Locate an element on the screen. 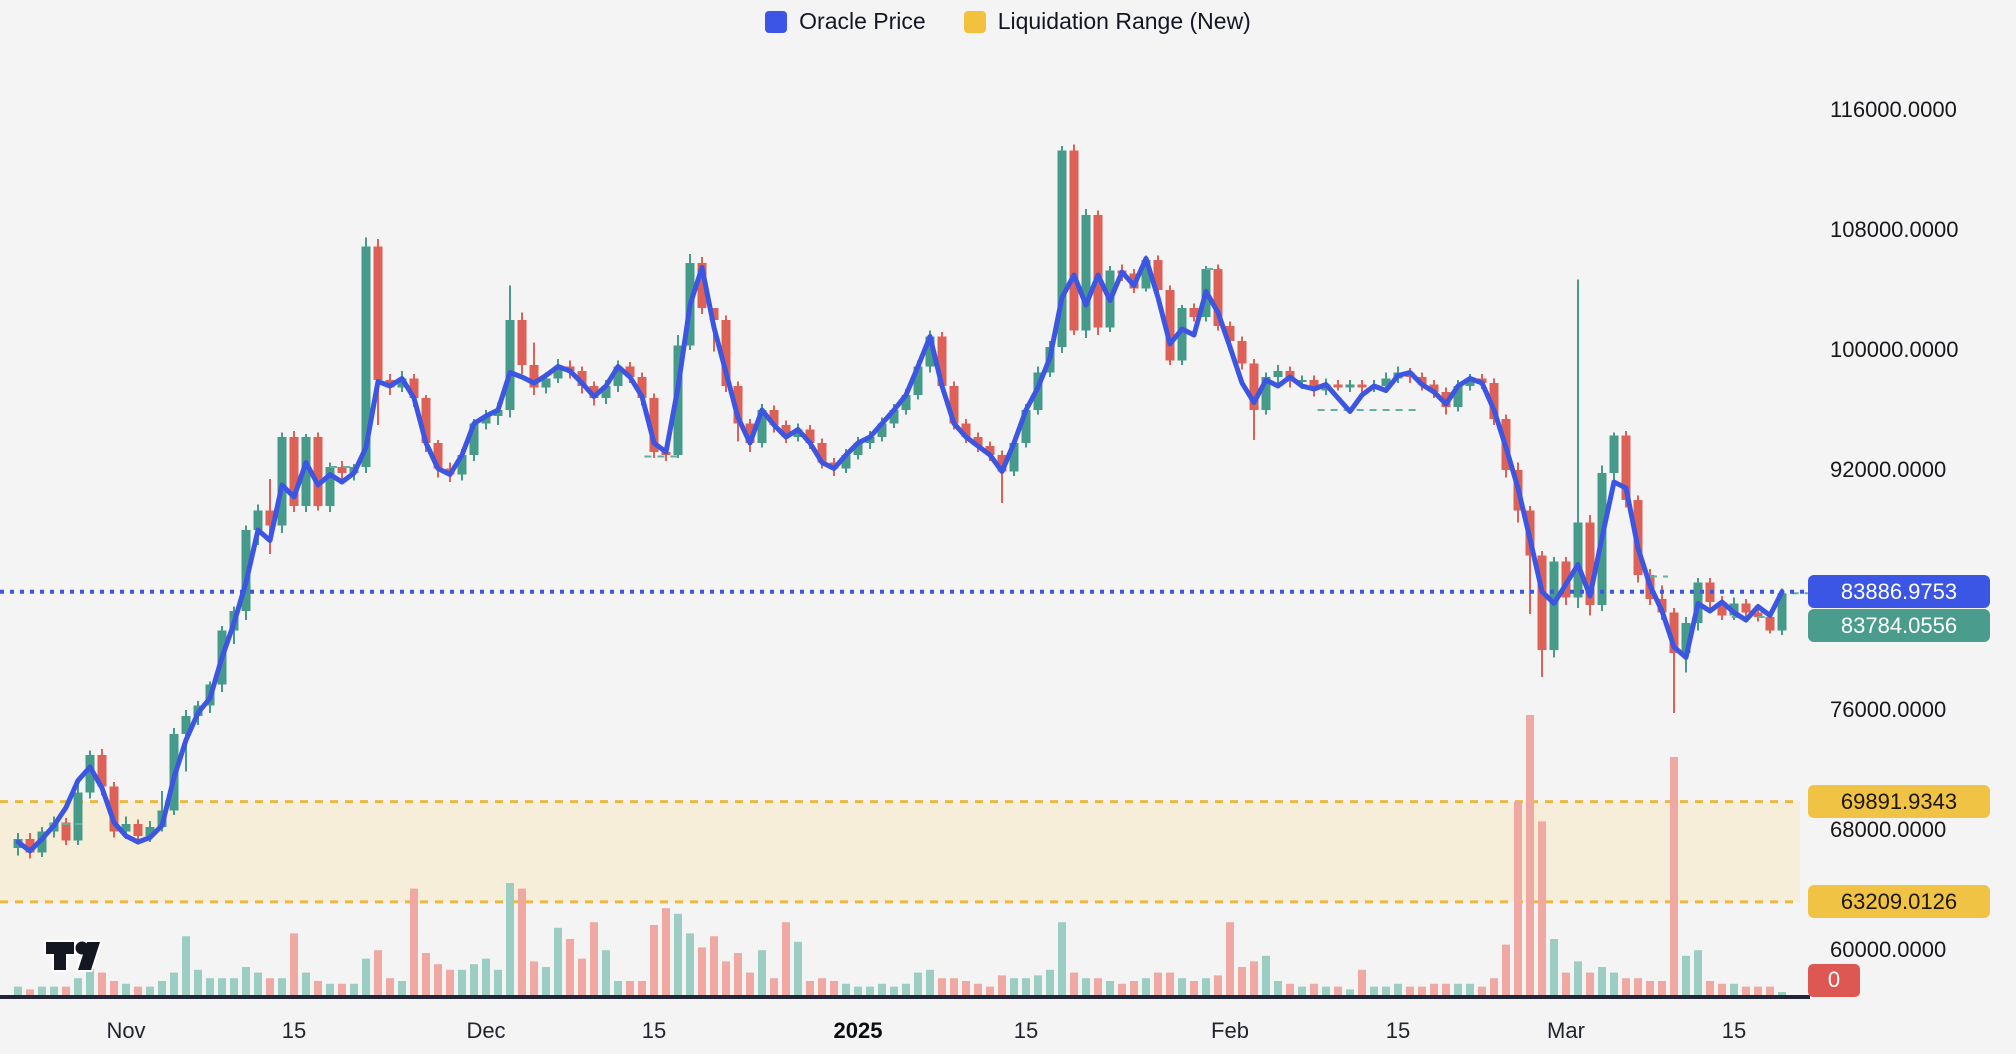 This screenshot has width=2016, height=1054. time-axis-label: Nov is located at coordinates (126, 1030).